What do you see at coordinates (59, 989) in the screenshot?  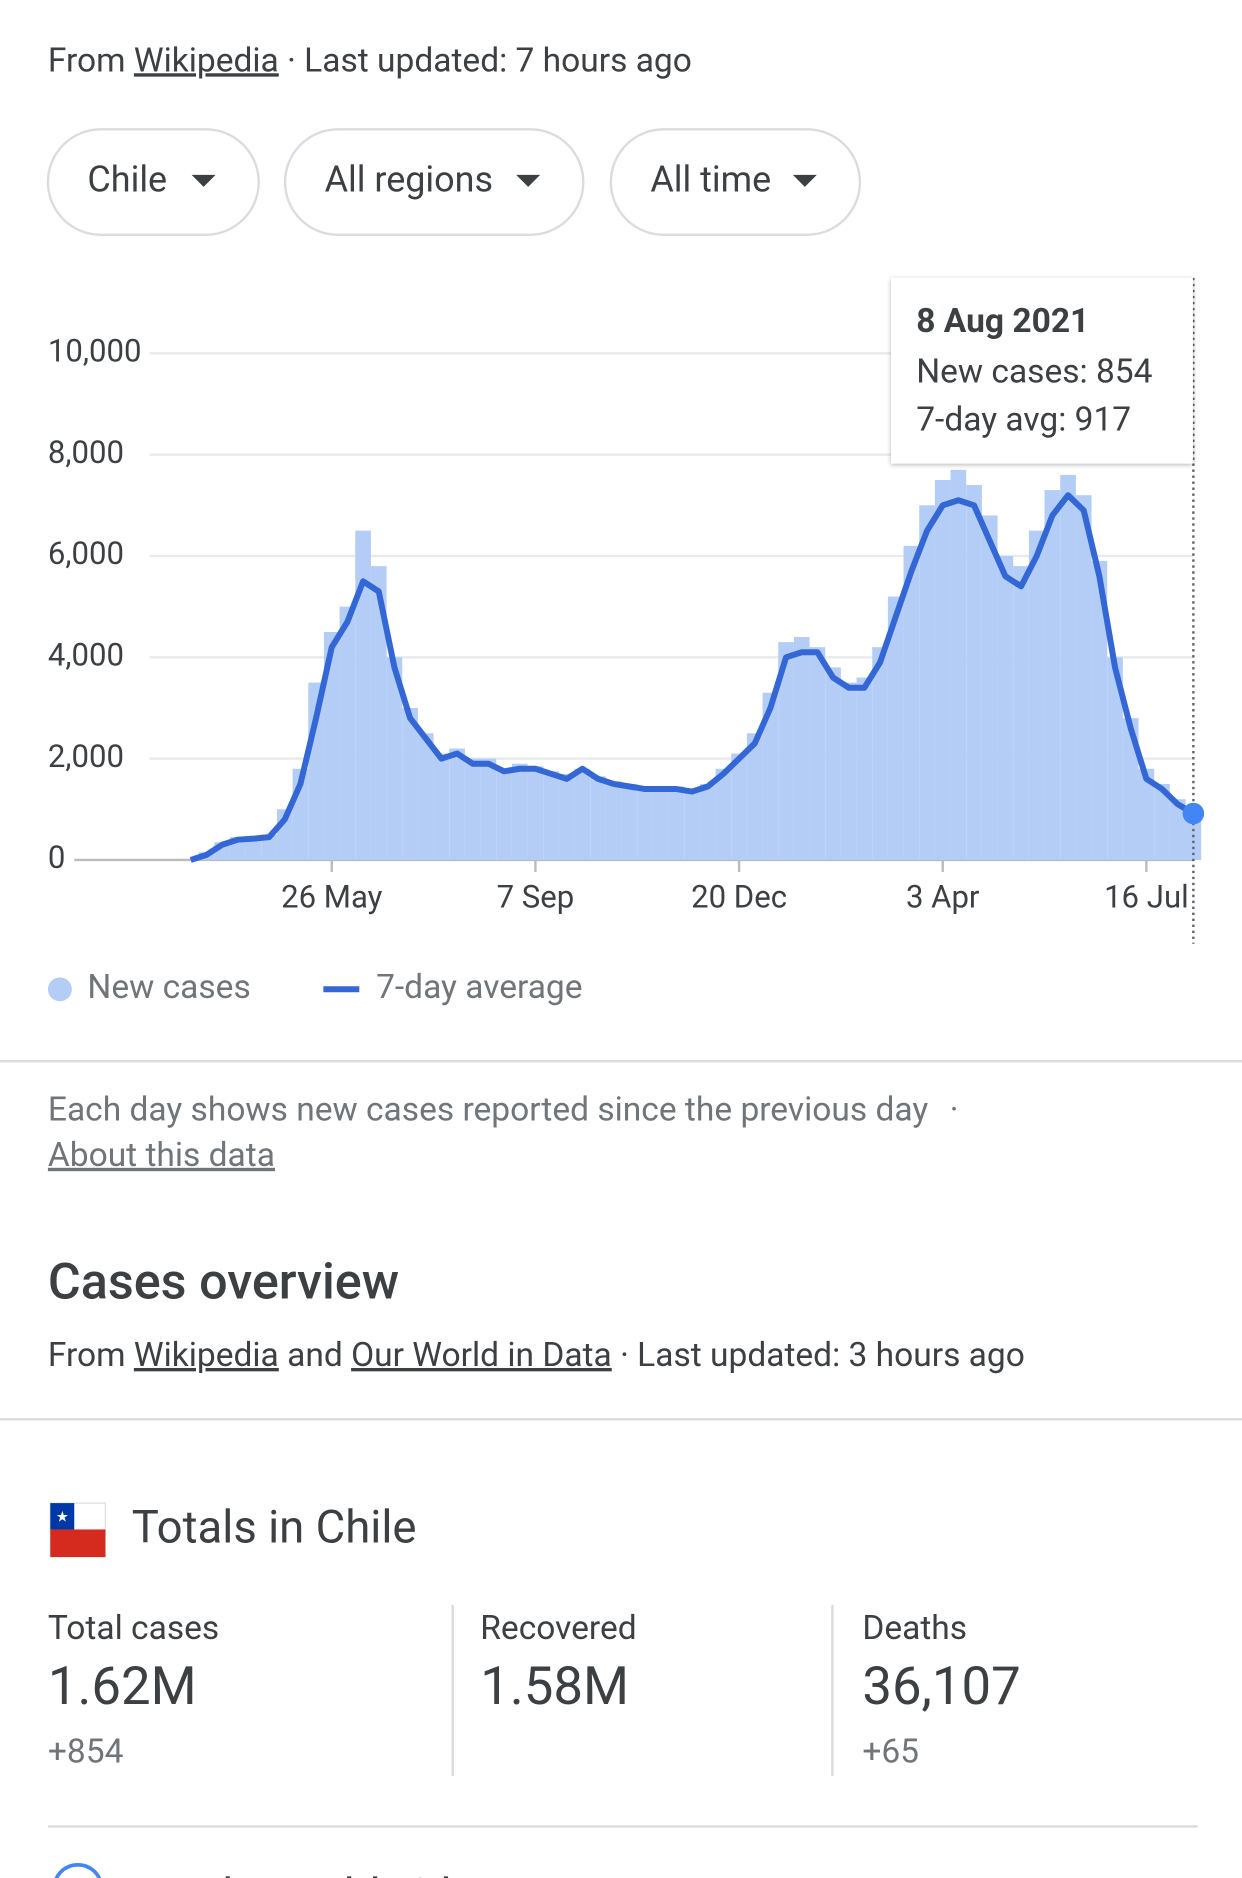 I see `legend-dot` at bounding box center [59, 989].